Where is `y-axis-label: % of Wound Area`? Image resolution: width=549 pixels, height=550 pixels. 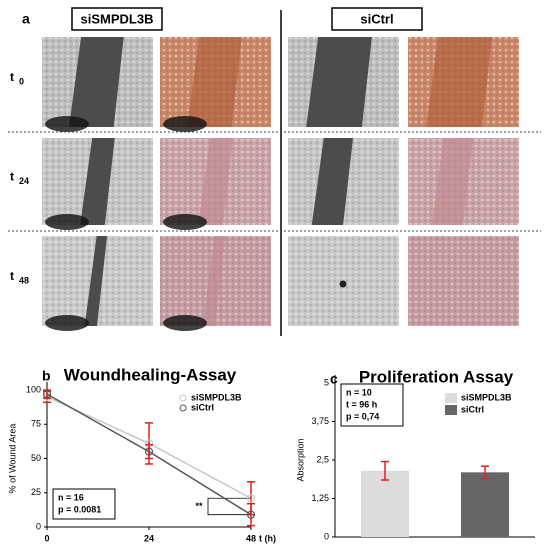
y-axis-label: % of Wound Area is located at coordinates (12, 459).